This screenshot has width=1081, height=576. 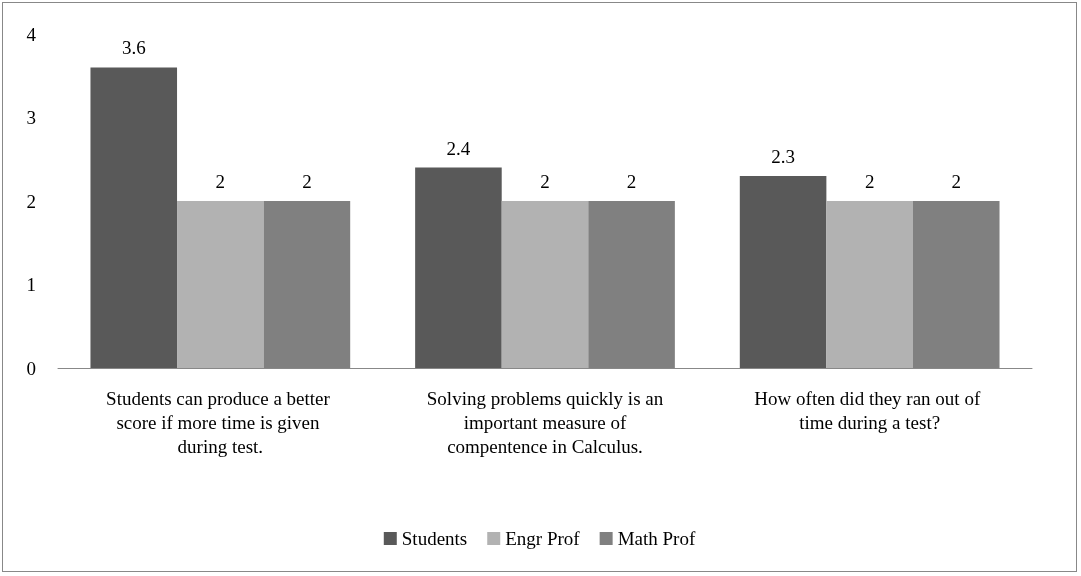 I want to click on legend-label: Math Prof, so click(x=656, y=538).